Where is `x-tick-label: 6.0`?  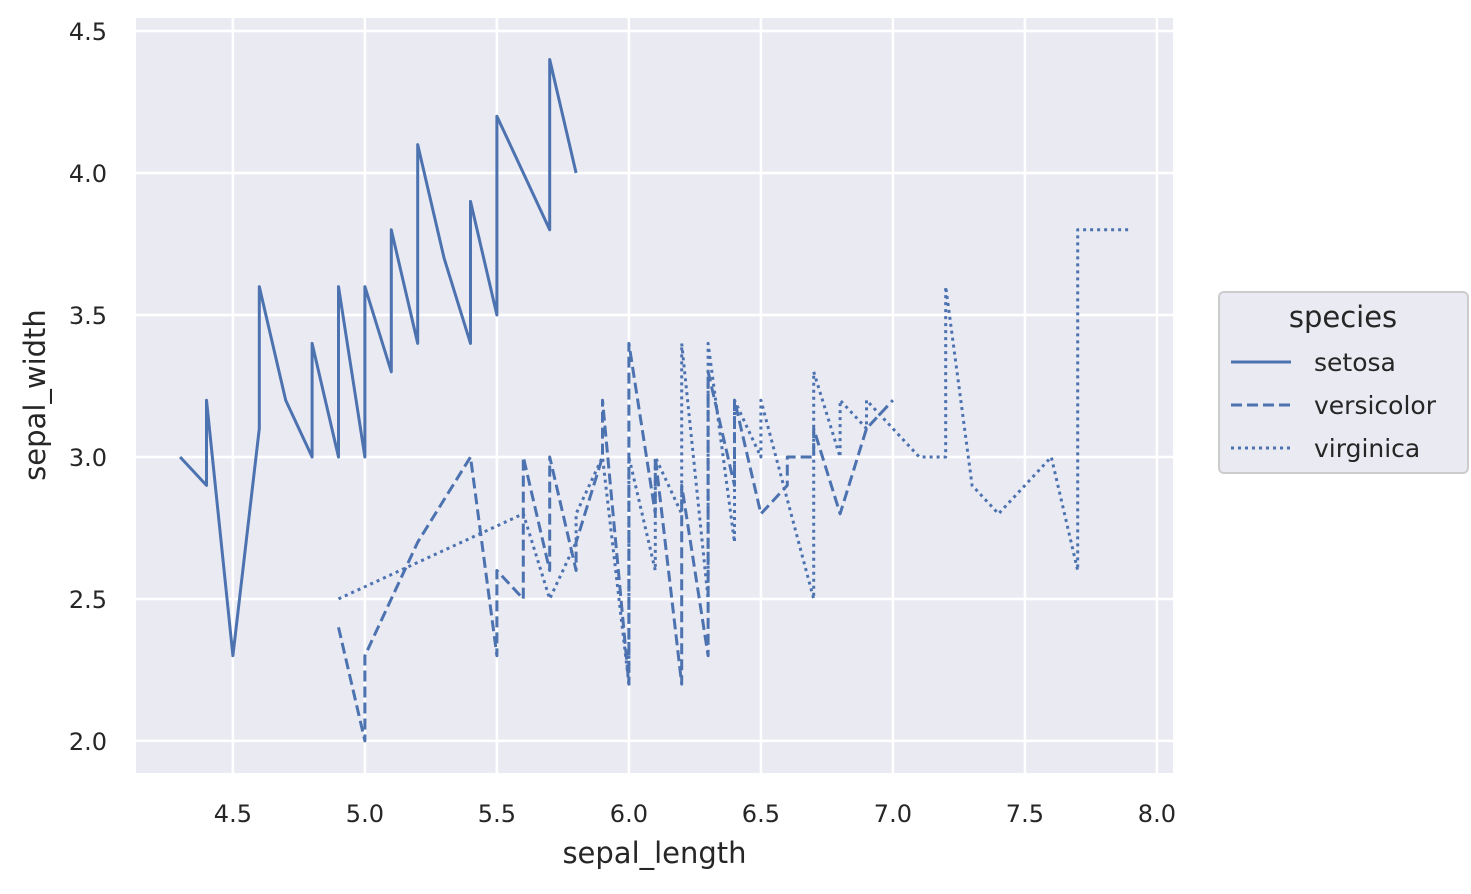
x-tick-label: 6.0 is located at coordinates (629, 814).